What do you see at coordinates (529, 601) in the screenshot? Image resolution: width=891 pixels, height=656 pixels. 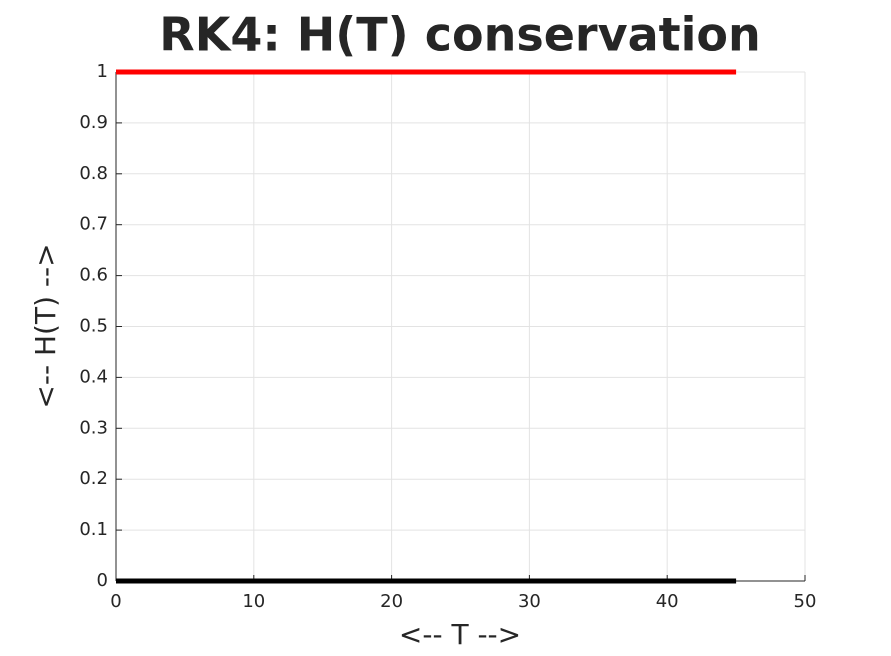 I see `x-tick-label: 30` at bounding box center [529, 601].